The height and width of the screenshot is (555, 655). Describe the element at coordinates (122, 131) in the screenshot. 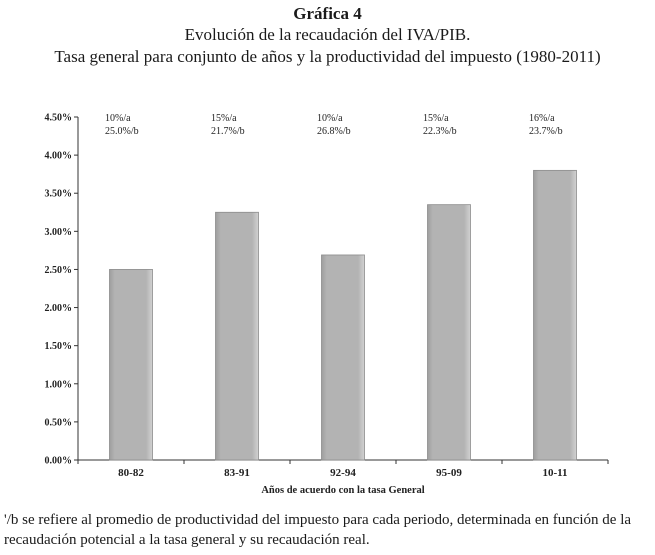

I see `annotation-b: 25.0%/b` at that location.